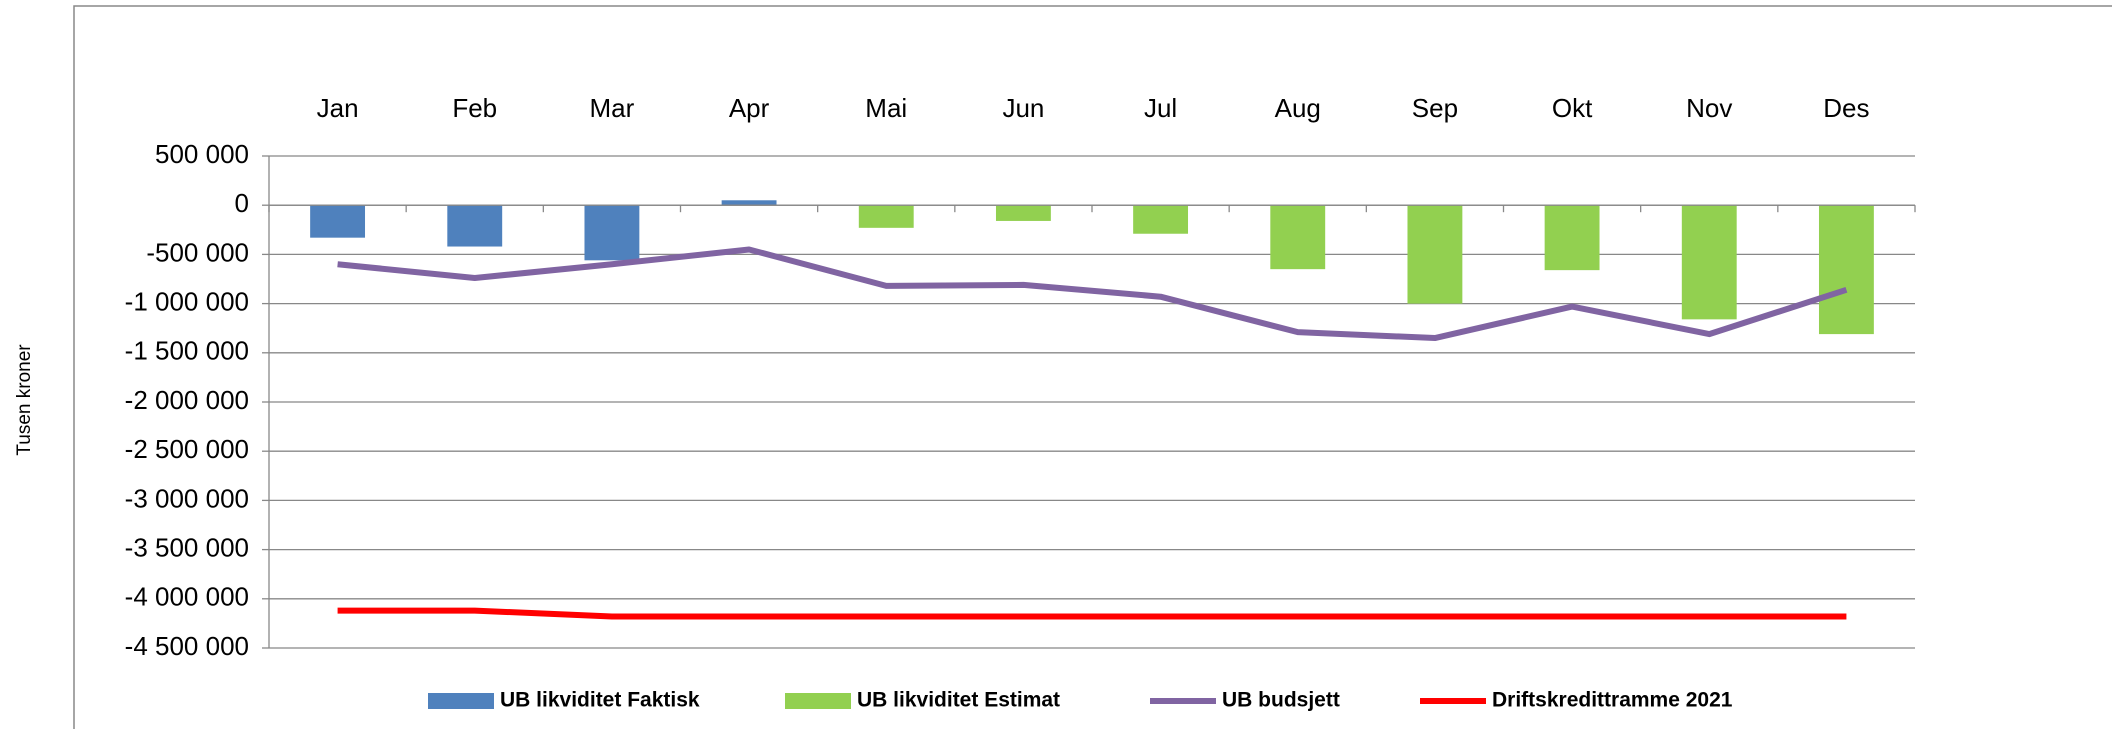  Describe the element at coordinates (1612, 700) in the screenshot. I see `legend-label: Driftskredittramme 2021` at that location.